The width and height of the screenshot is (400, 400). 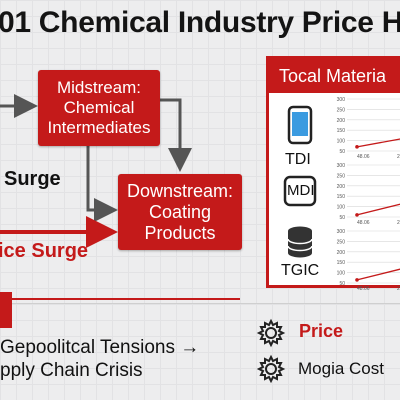 What do you see at coordinates (180, 232) in the screenshot?
I see `downstream-line-3: Products` at bounding box center [180, 232].